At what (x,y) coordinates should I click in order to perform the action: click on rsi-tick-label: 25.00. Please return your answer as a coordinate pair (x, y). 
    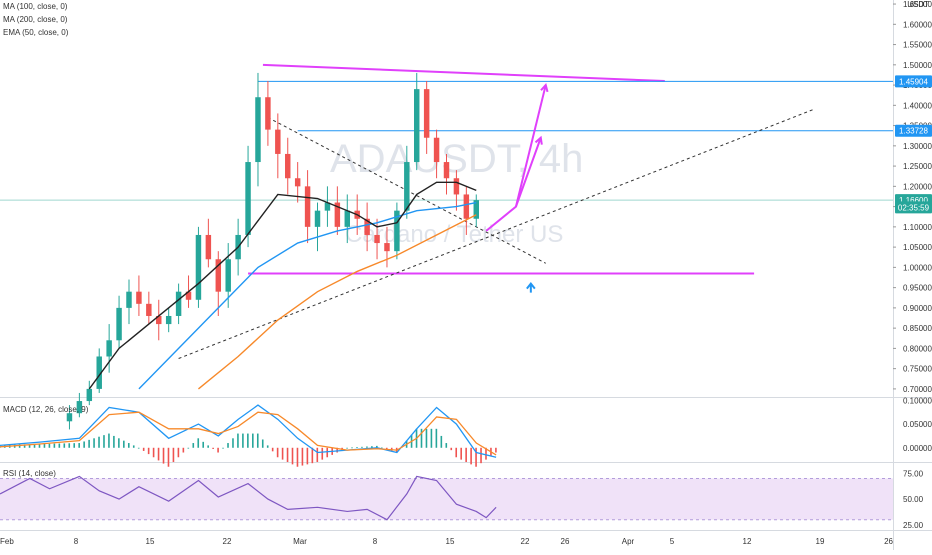
    Looking at the image, I should click on (913, 525).